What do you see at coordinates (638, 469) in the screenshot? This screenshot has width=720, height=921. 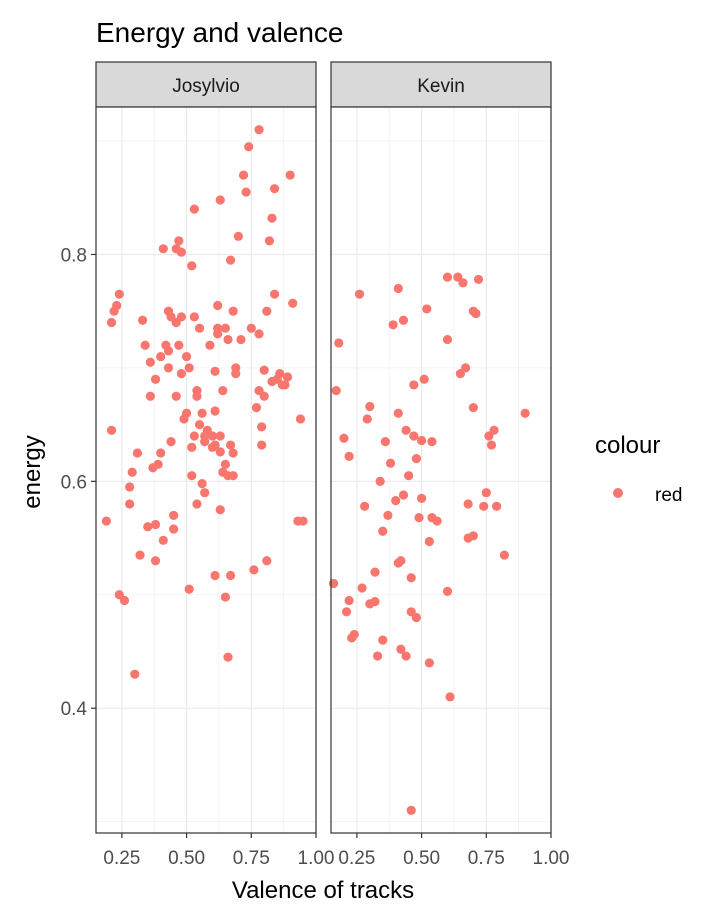 I see `legend: colour red` at bounding box center [638, 469].